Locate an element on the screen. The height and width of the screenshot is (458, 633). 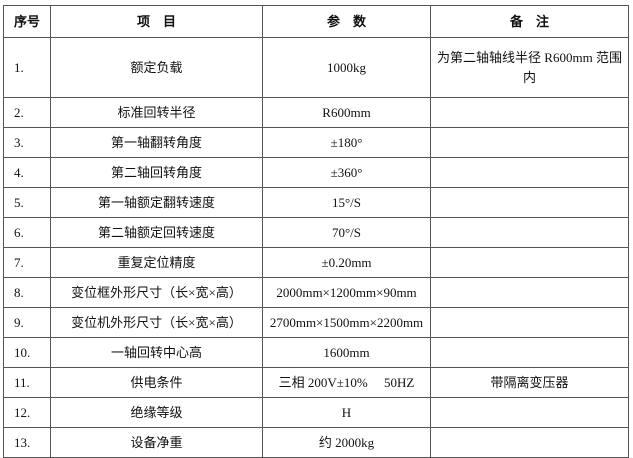
item-cell: 第一轴额定翻转速度 is located at coordinates (156, 202).